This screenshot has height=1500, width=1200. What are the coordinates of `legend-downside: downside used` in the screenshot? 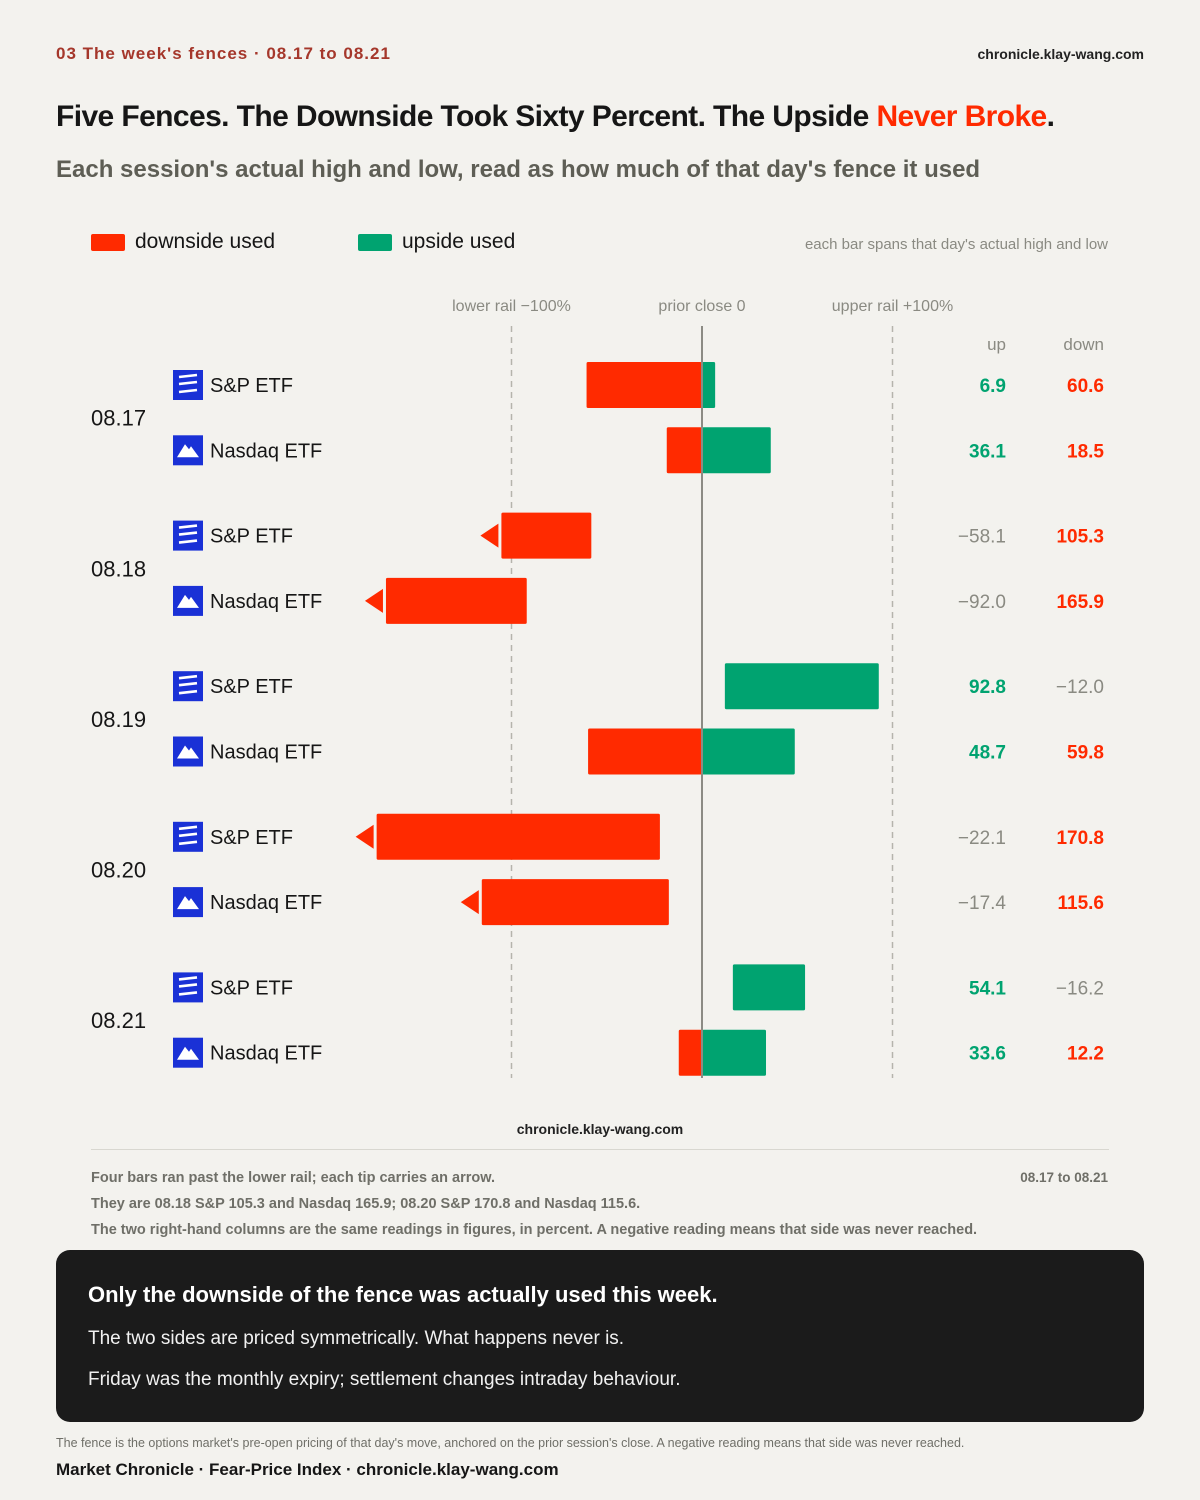 It's located at (183, 242).